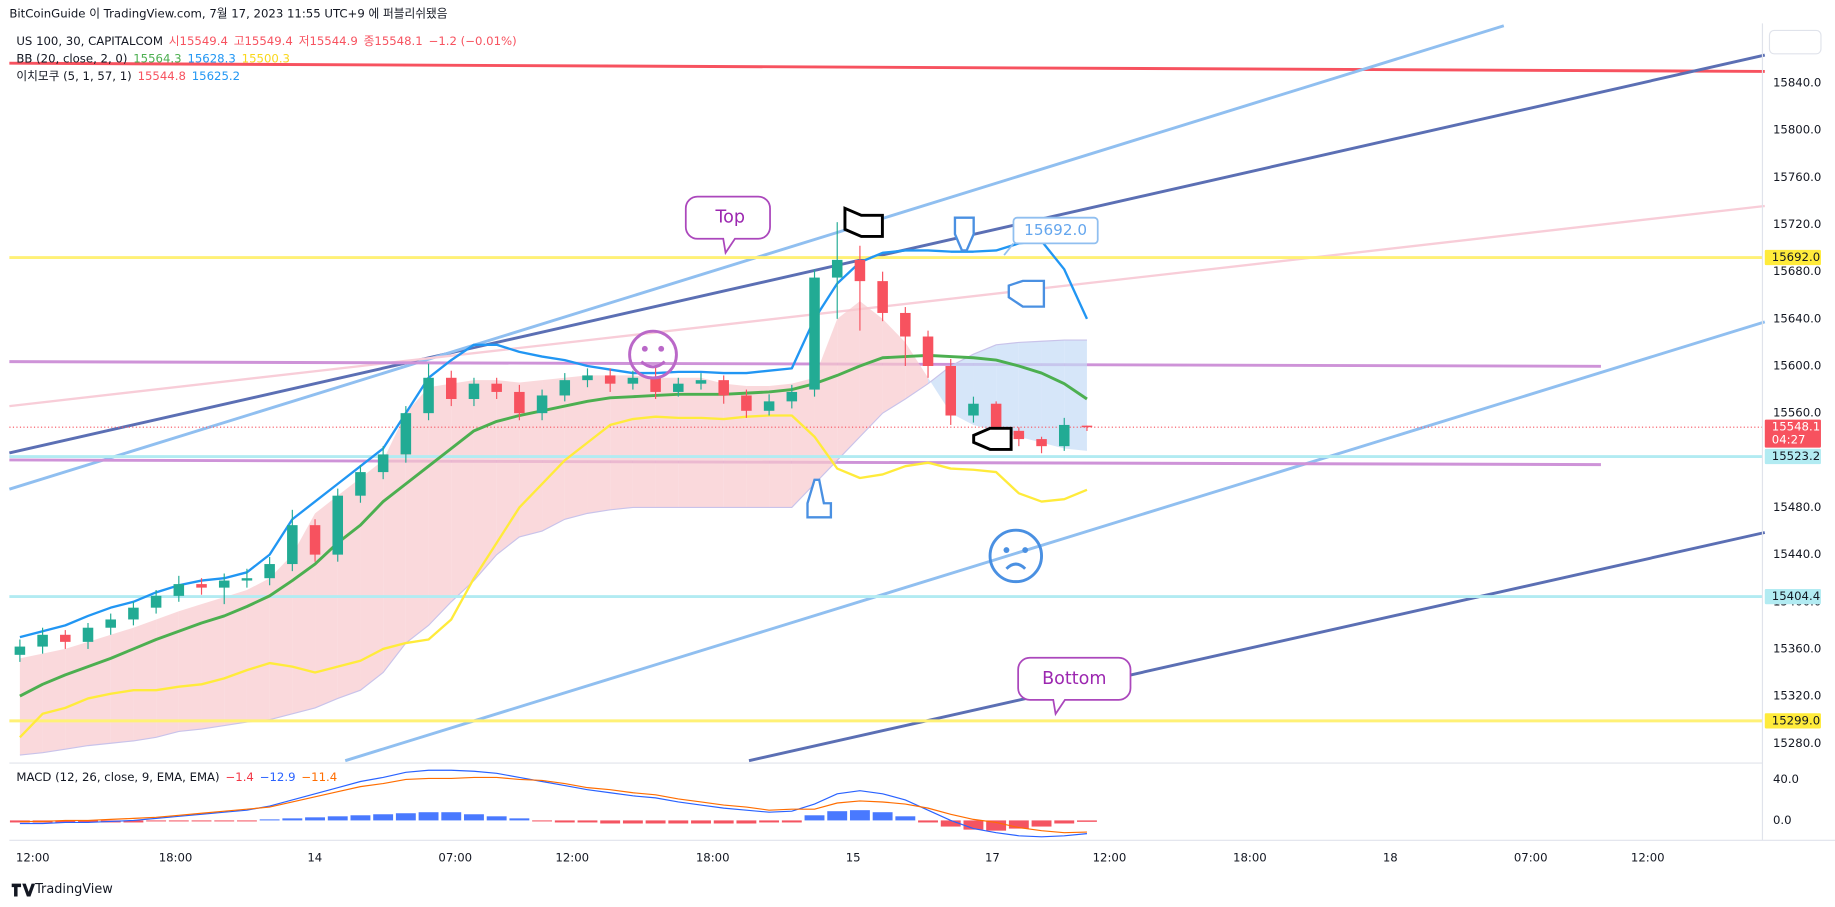  What do you see at coordinates (266, 58) in the screenshot?
I see `legend-bb-lower: 15500.3` at bounding box center [266, 58].